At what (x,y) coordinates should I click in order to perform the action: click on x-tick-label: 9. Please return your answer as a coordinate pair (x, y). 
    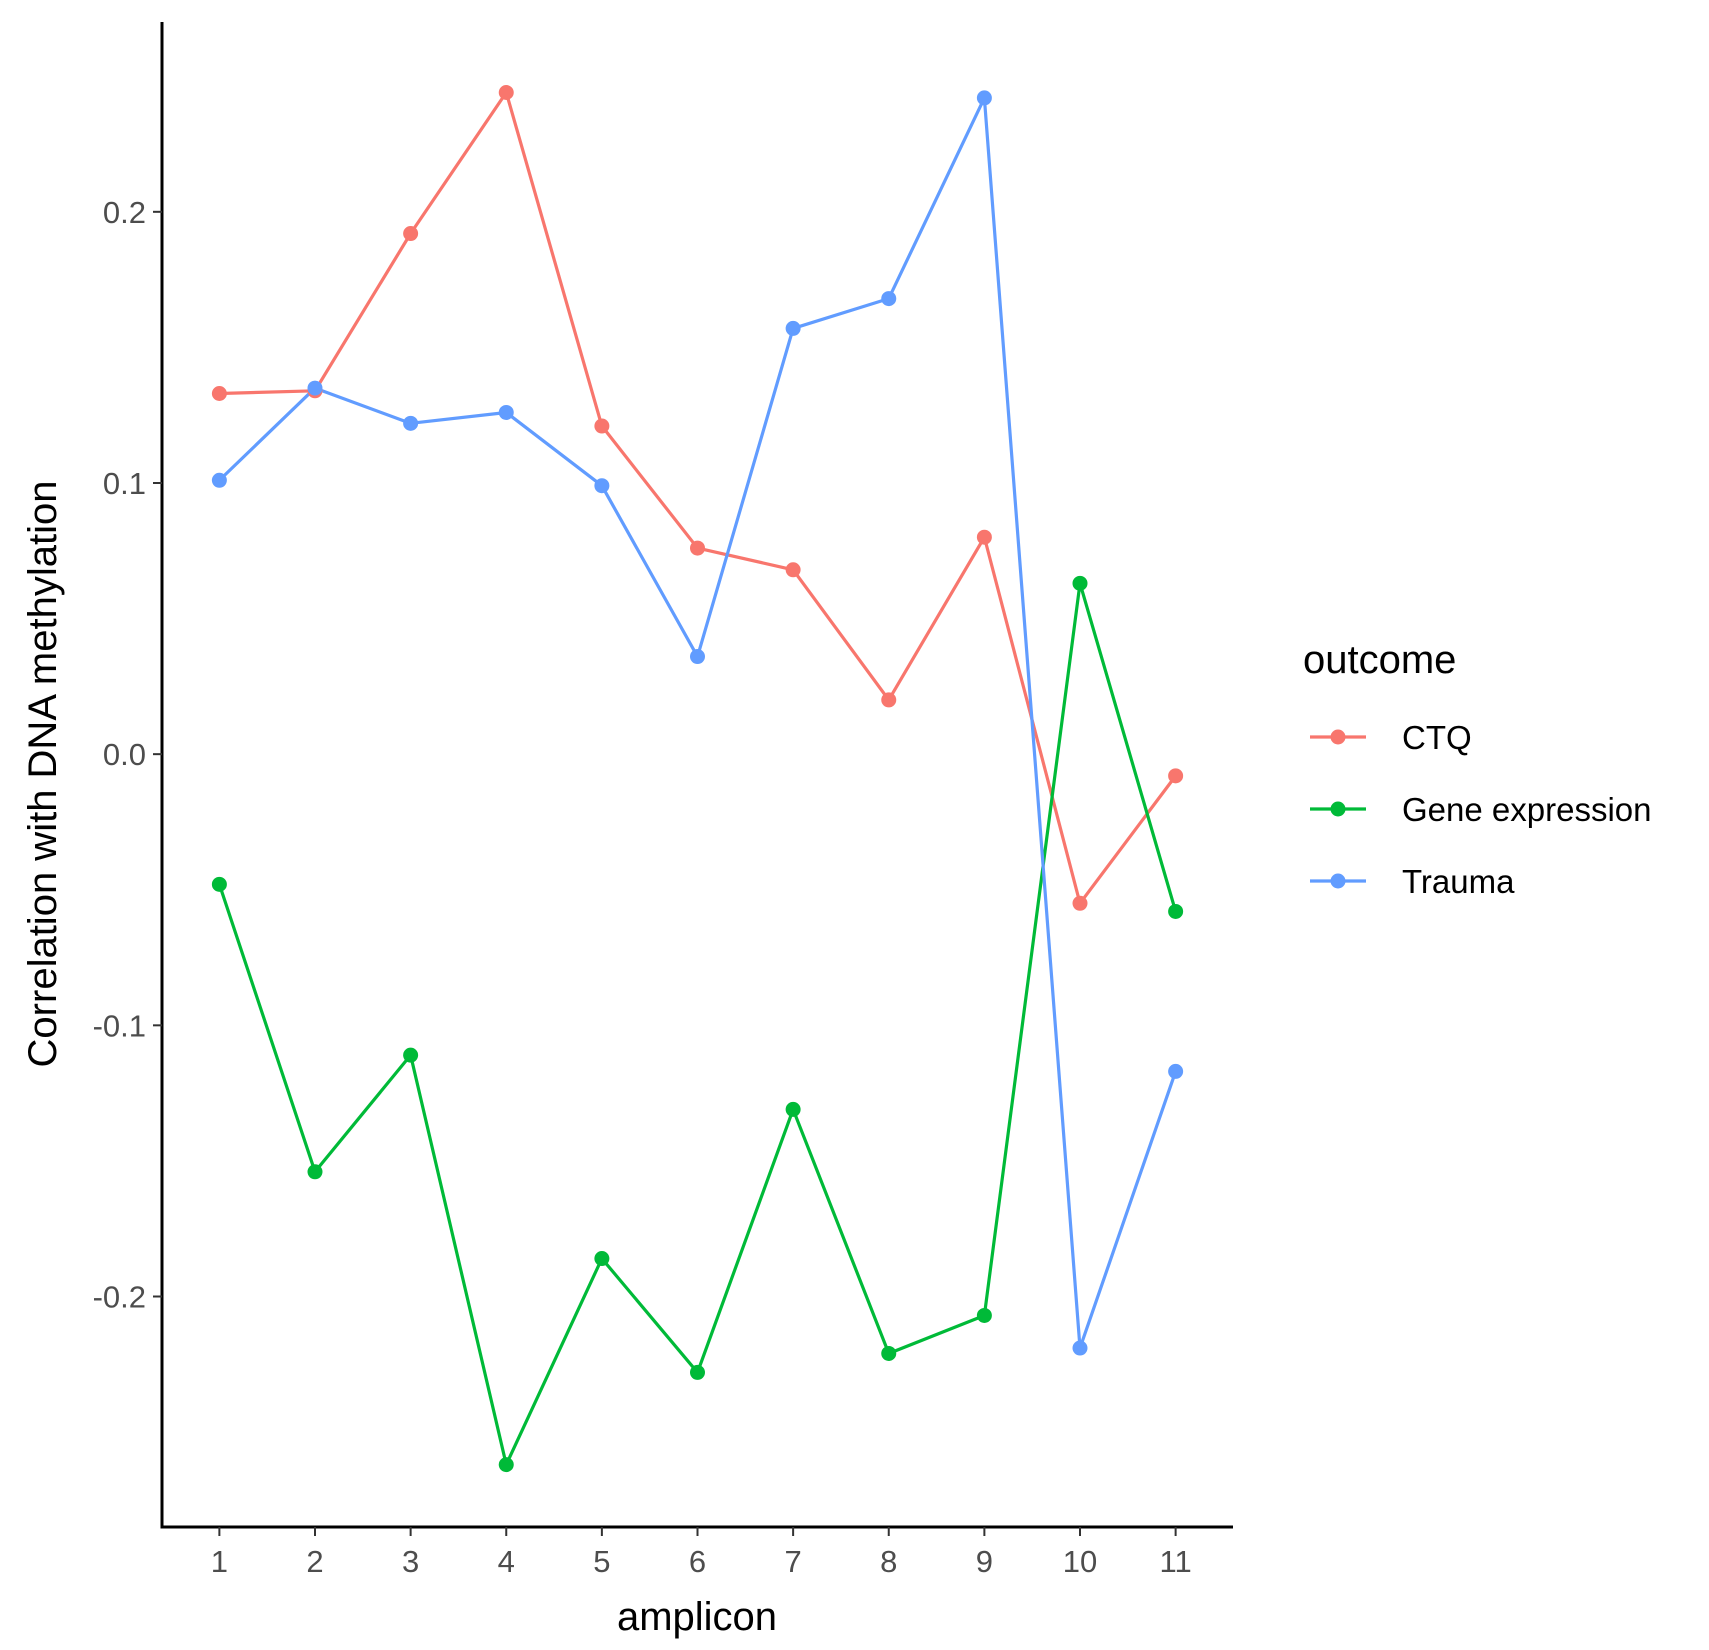
    Looking at the image, I should click on (984, 1561).